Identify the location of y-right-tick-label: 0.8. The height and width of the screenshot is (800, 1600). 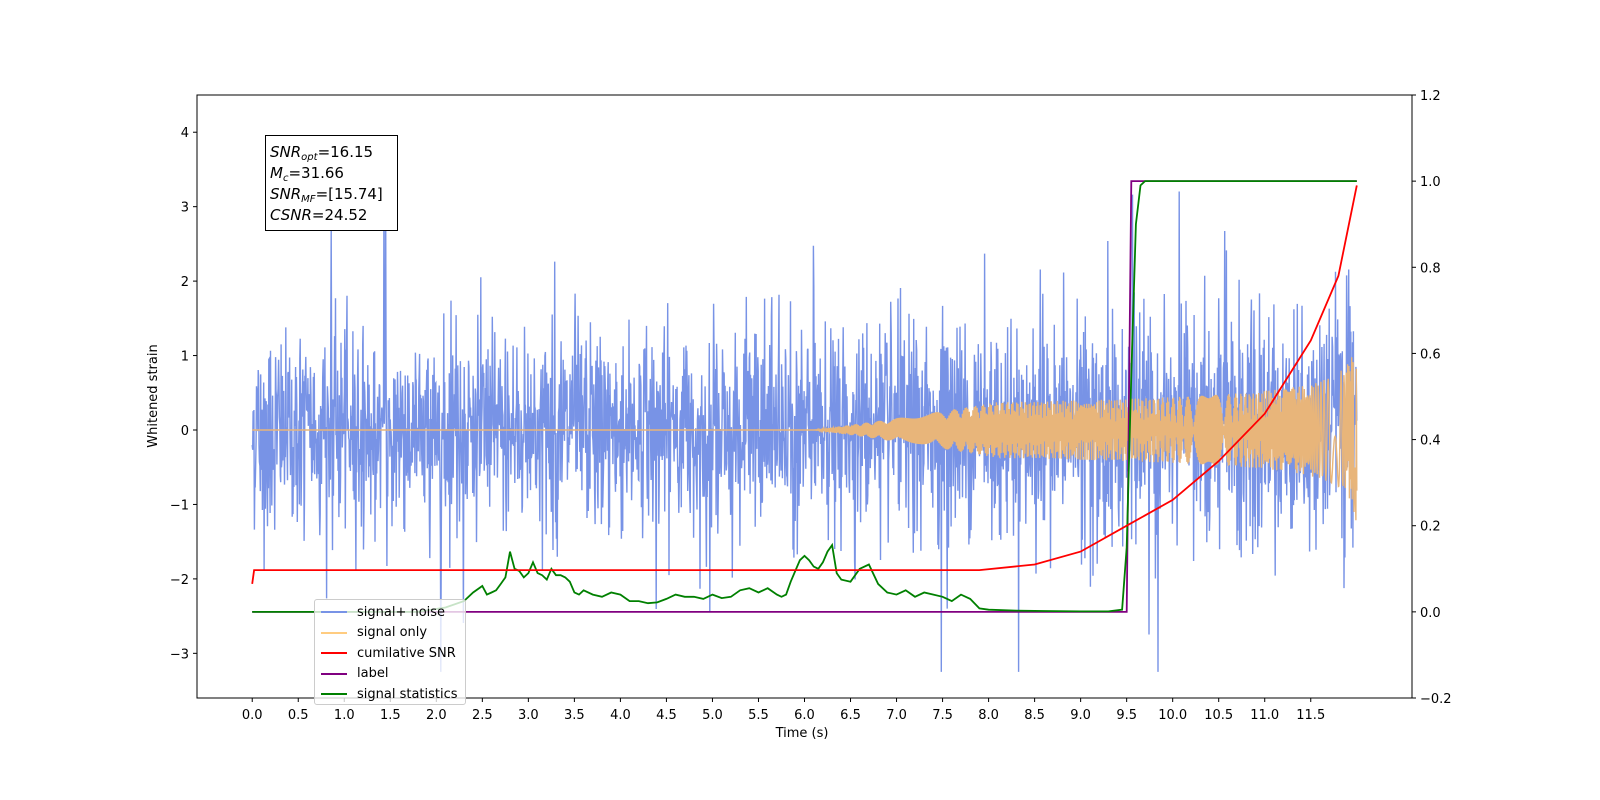
(1430, 268).